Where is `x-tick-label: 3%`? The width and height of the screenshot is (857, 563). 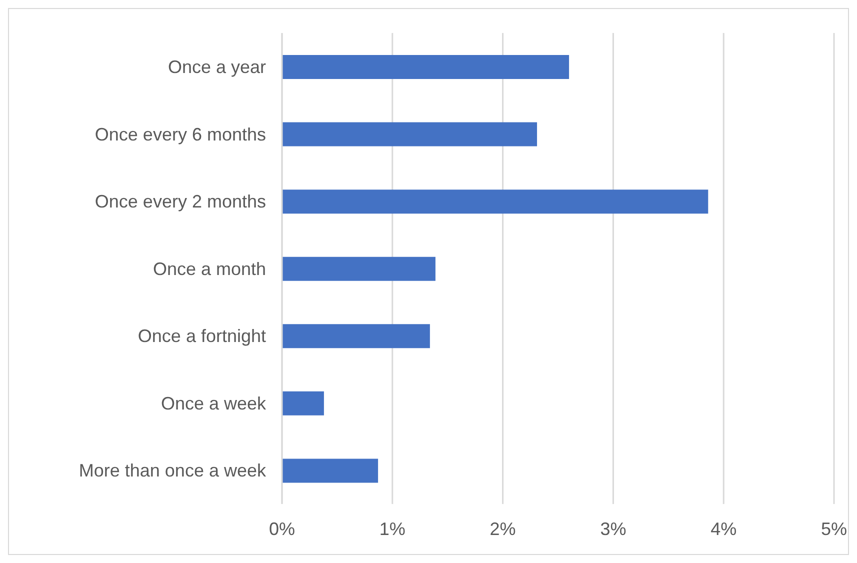 x-tick-label: 3% is located at coordinates (613, 528).